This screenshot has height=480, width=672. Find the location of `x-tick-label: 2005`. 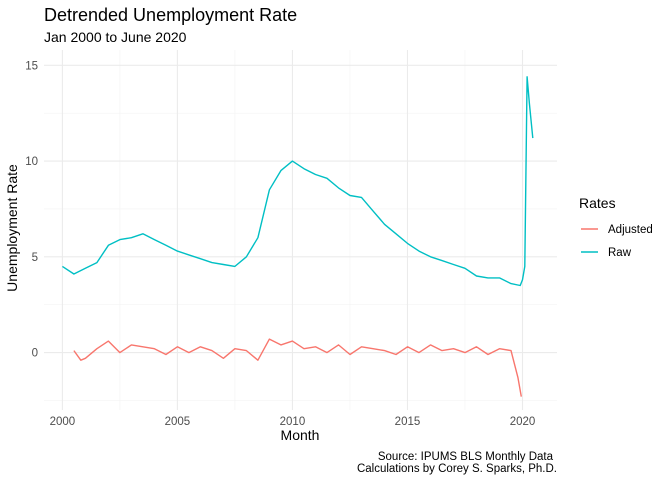

x-tick-label: 2005 is located at coordinates (178, 422).